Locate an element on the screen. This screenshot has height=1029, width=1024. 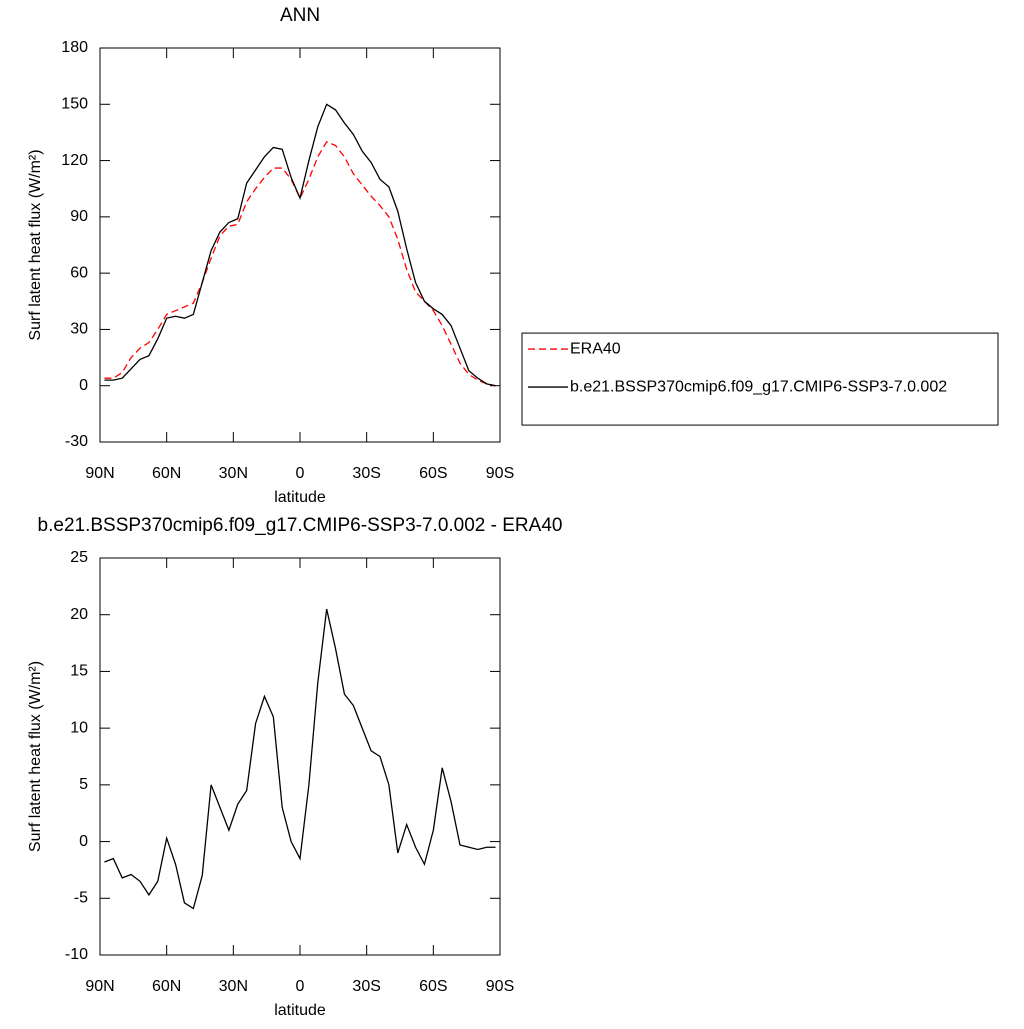
y-tick-label: 5 is located at coordinates (83, 784).